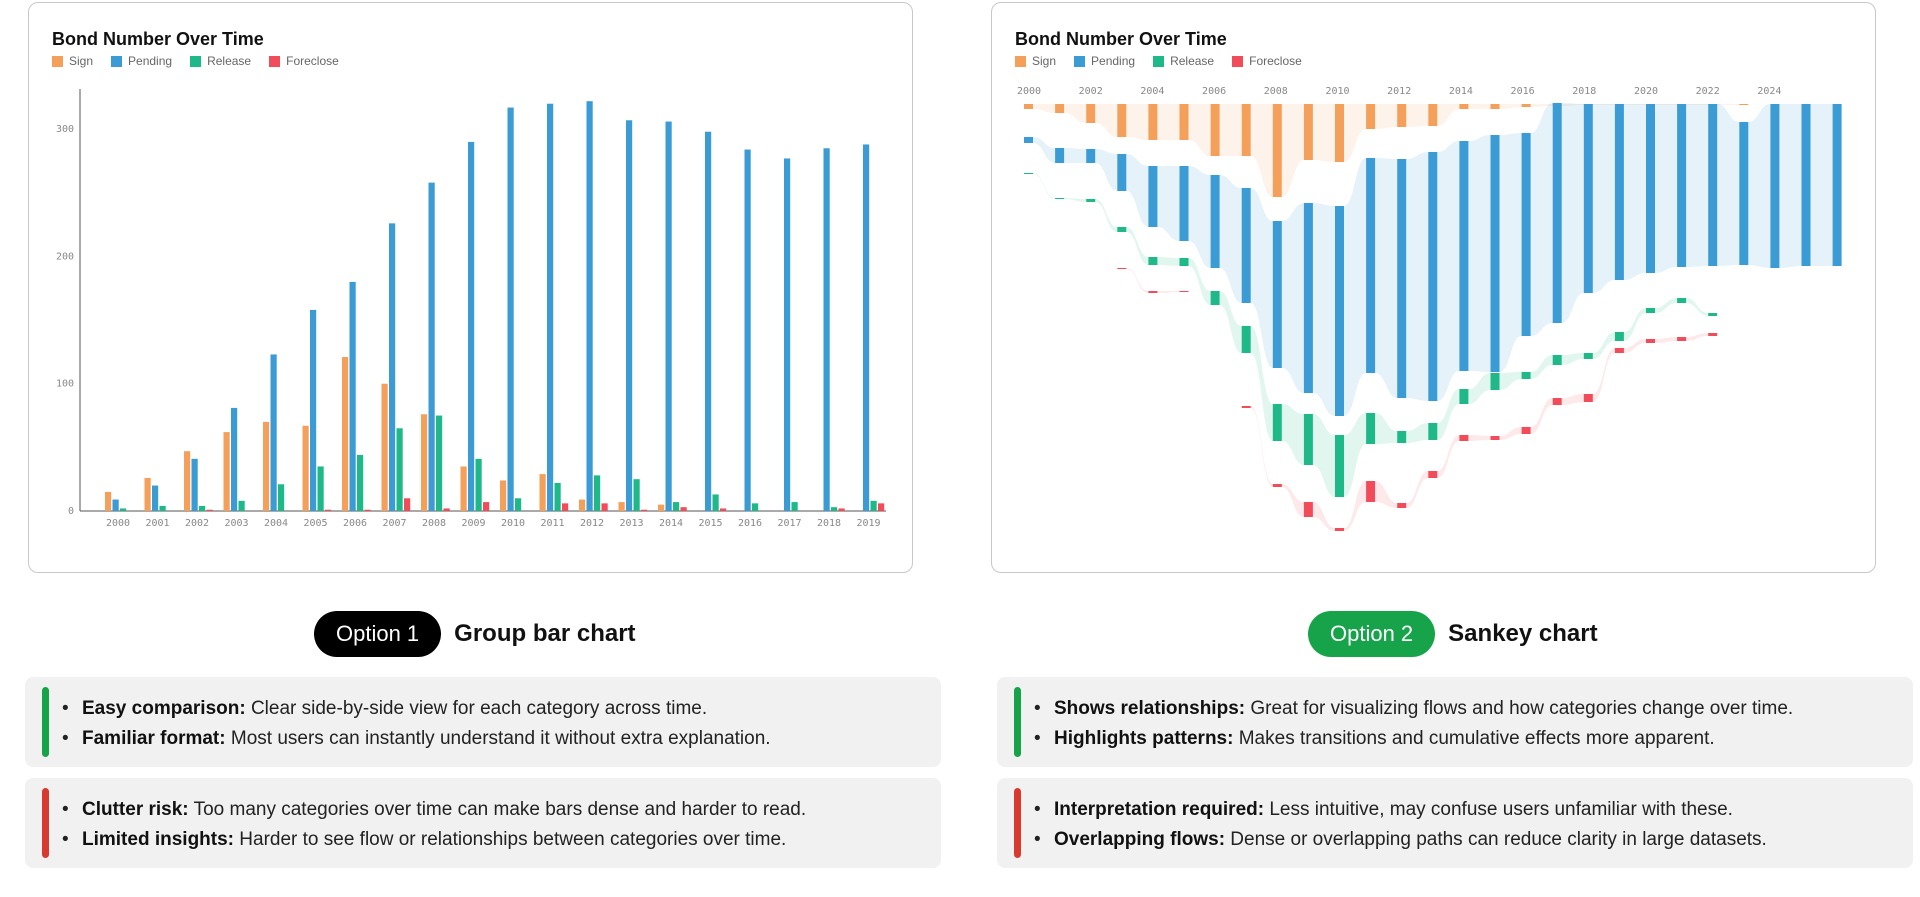 The image size is (1920, 897). Describe the element at coordinates (1140, 839) in the screenshot. I see `point-heading: Overlapping flows:` at that location.